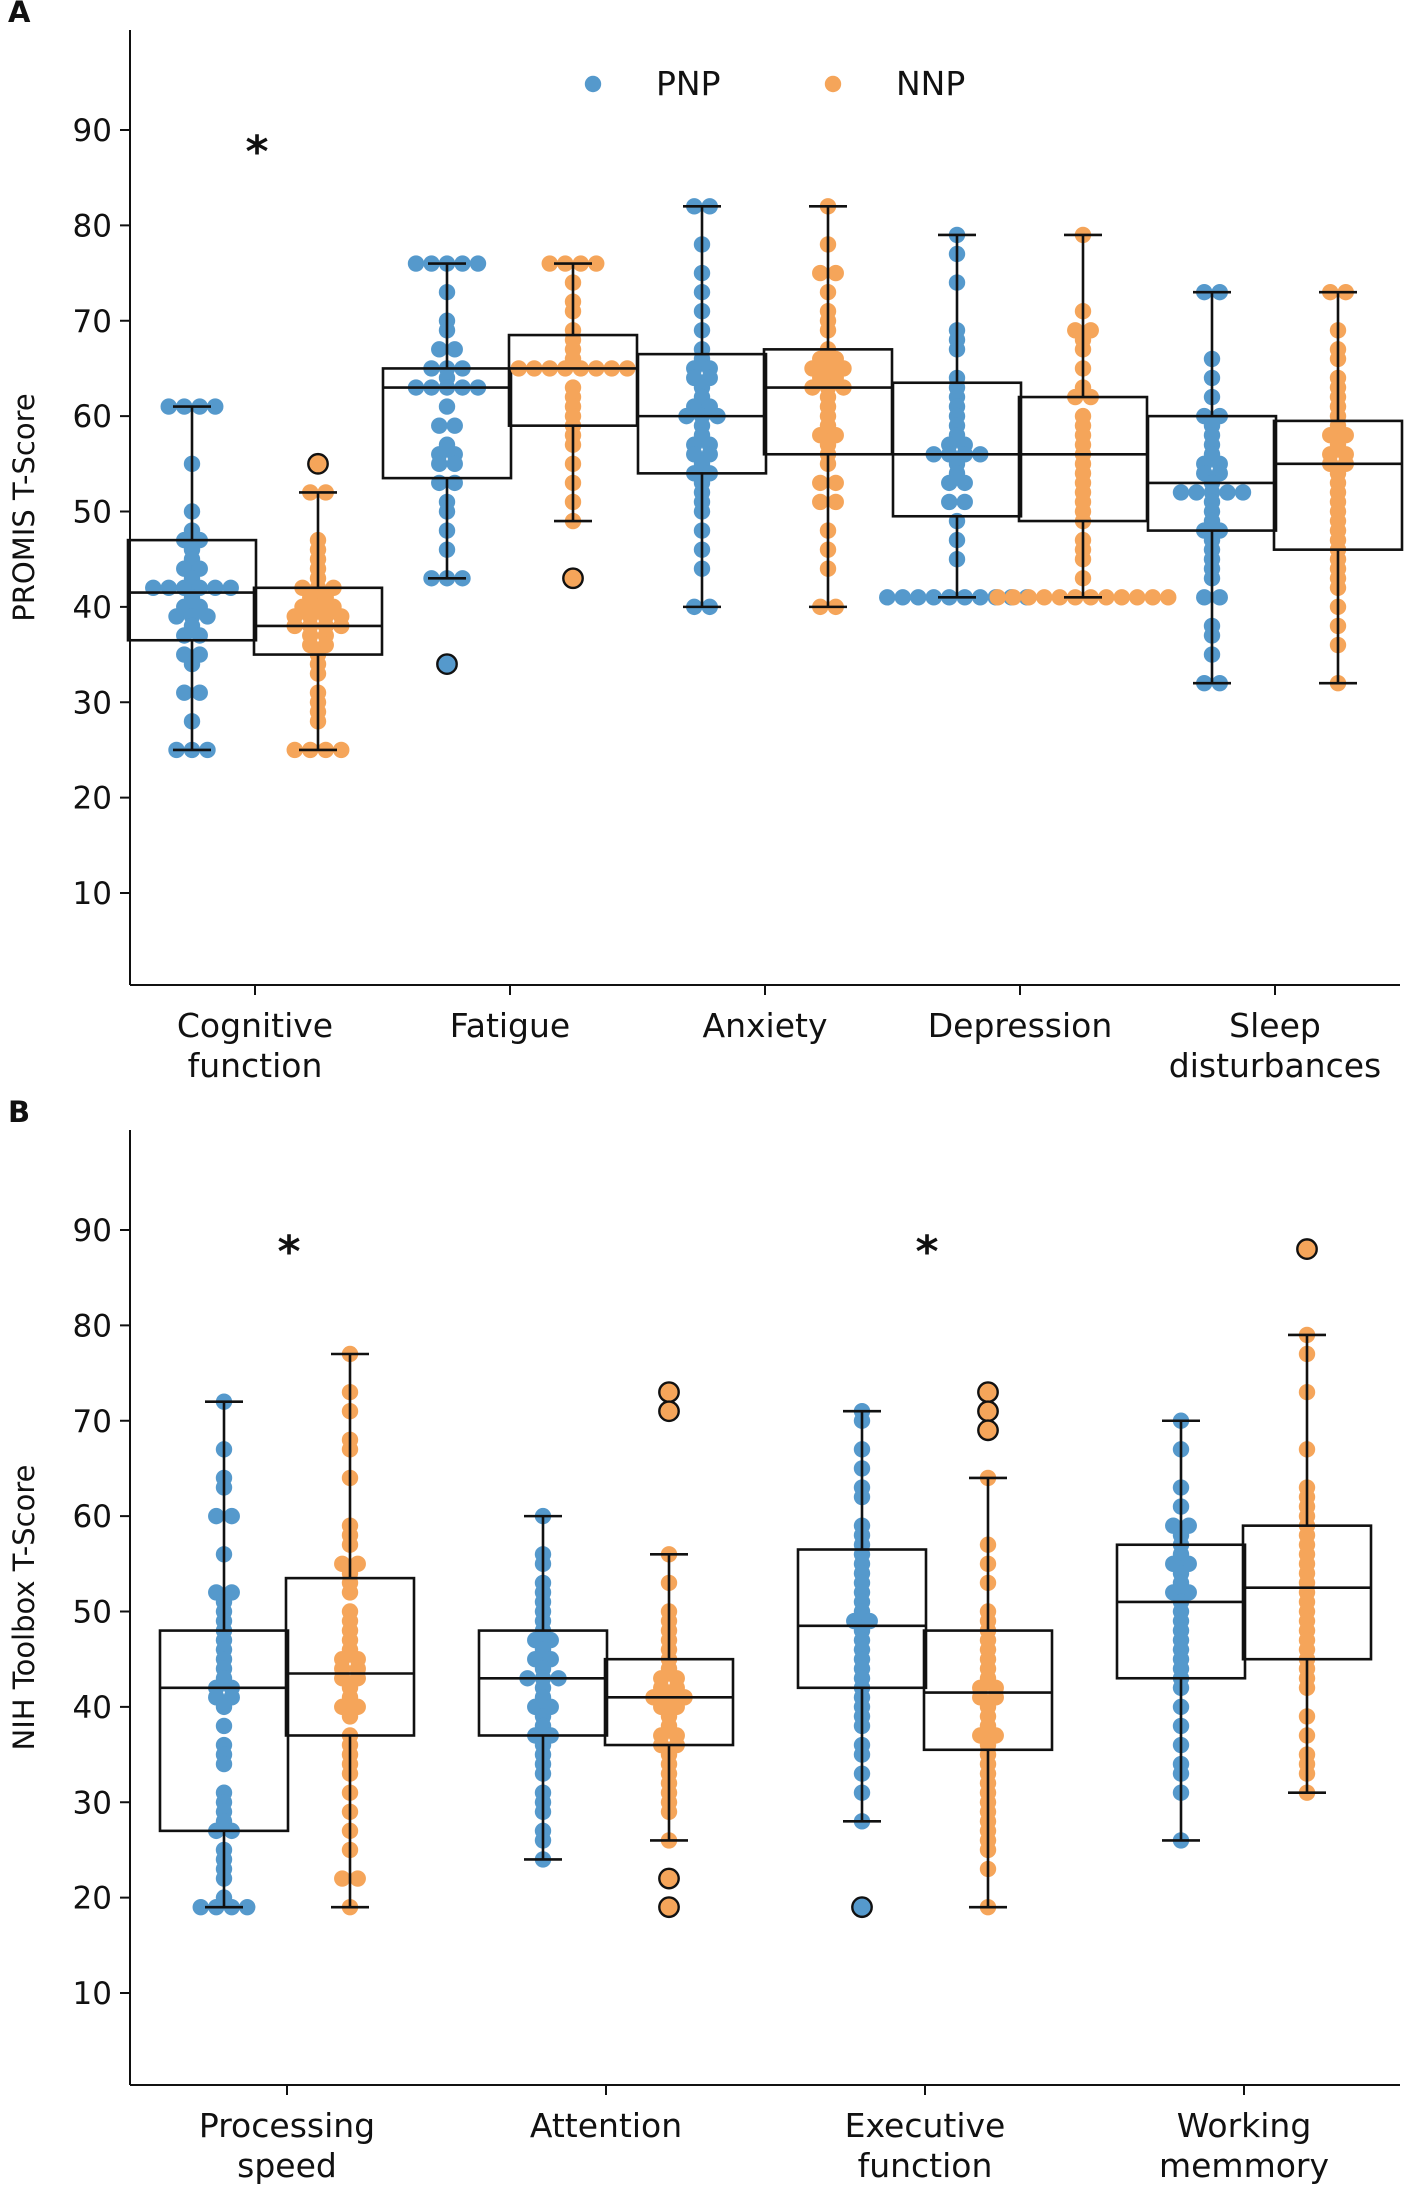 The height and width of the screenshot is (2199, 1417). I want to click on y-axis-label: NIH Toolbox T-Score, so click(24, 1608).